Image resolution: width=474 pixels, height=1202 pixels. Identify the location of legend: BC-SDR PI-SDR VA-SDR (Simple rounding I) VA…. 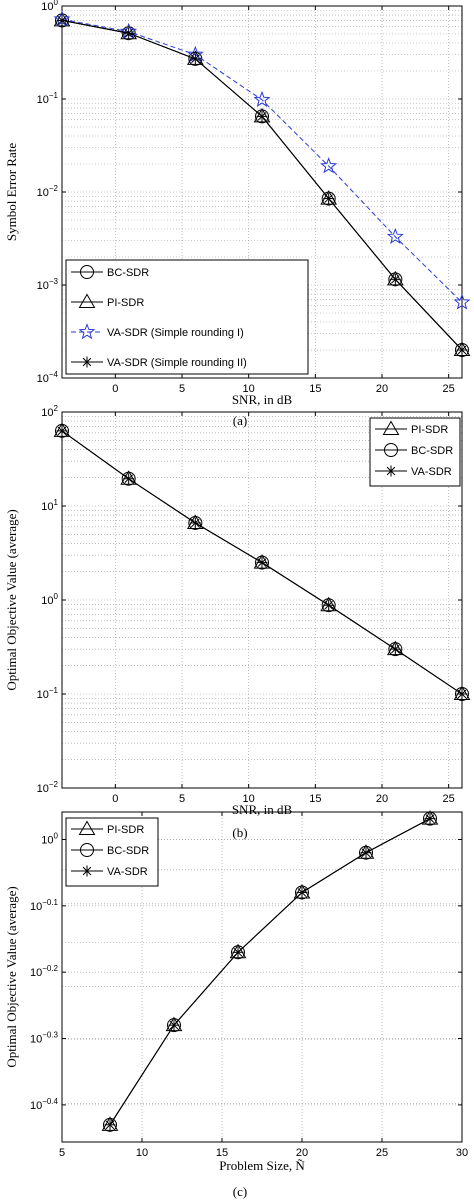
(187, 317).